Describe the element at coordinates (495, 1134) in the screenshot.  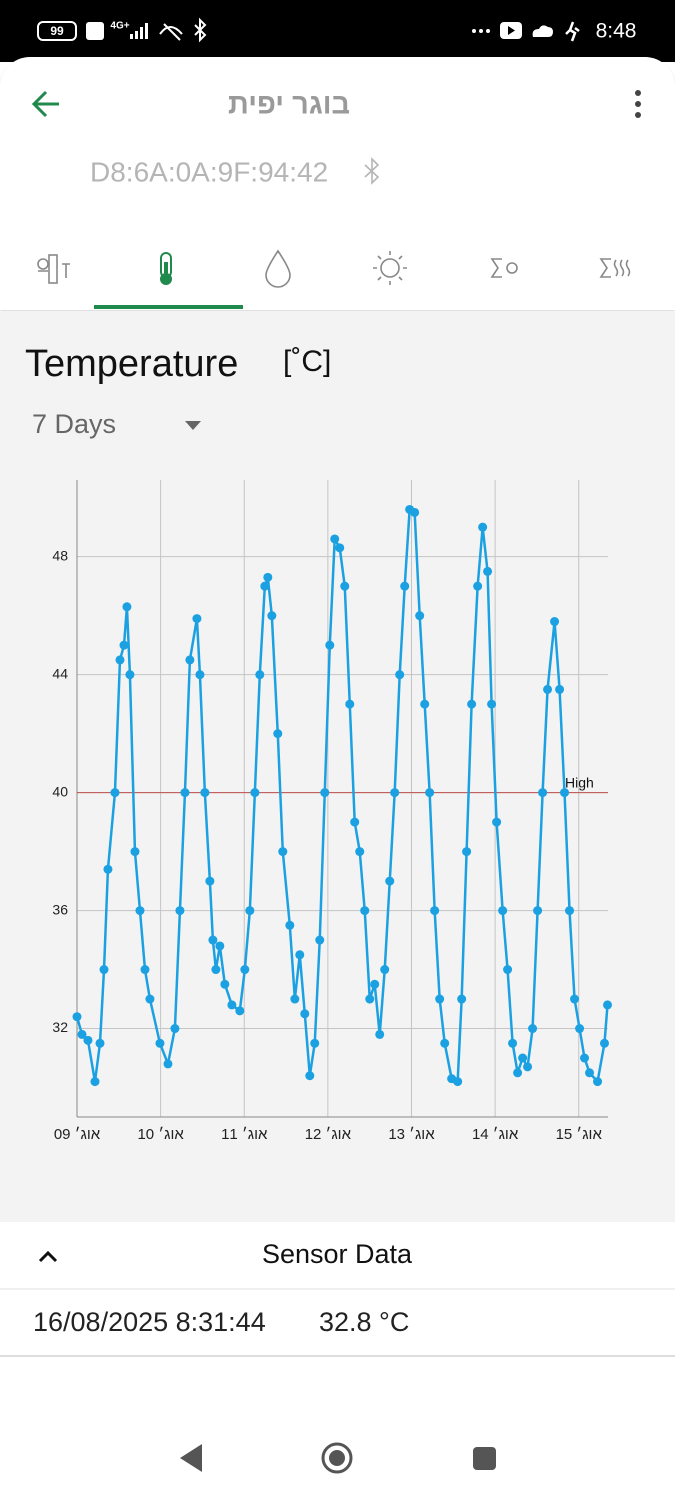
I see `x-tick-label: אוג׳ 14` at that location.